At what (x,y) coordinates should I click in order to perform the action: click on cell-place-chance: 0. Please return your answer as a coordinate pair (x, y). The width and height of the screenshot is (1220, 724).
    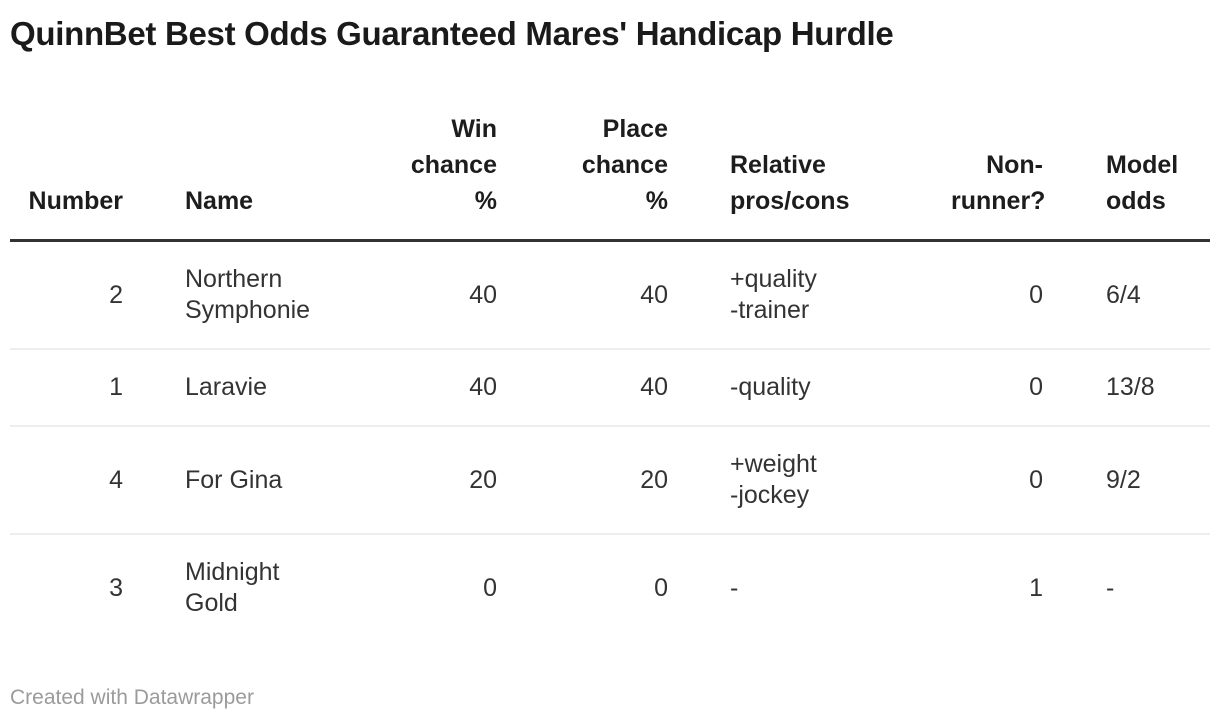
    Looking at the image, I should click on (661, 587).